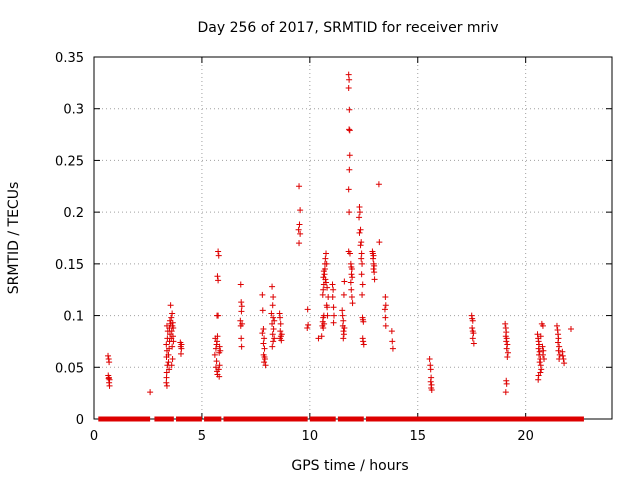 The width and height of the screenshot is (640, 480). Describe the element at coordinates (69, 161) in the screenshot. I see `y-tick-label: 0.25` at that location.